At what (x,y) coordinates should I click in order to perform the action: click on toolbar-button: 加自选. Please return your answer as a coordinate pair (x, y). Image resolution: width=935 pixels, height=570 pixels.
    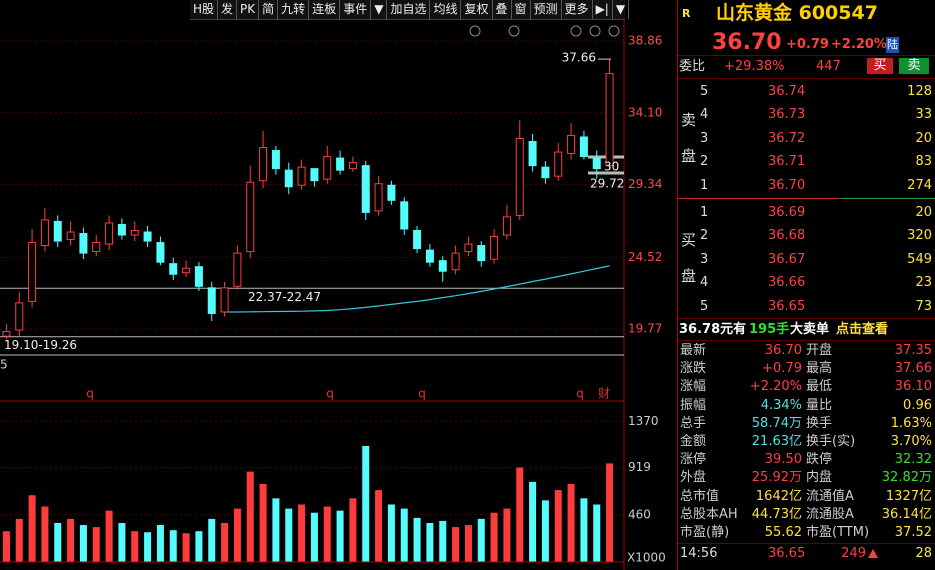
    Looking at the image, I should click on (409, 9).